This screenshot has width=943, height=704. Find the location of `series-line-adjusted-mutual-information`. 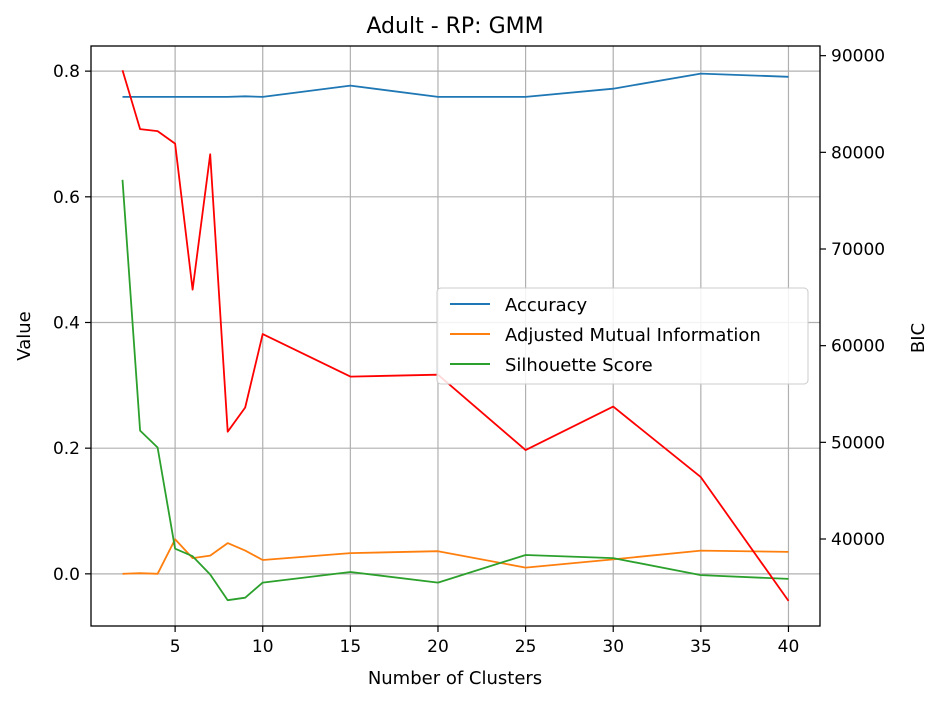

series-line-adjusted-mutual-information is located at coordinates (455, 556).